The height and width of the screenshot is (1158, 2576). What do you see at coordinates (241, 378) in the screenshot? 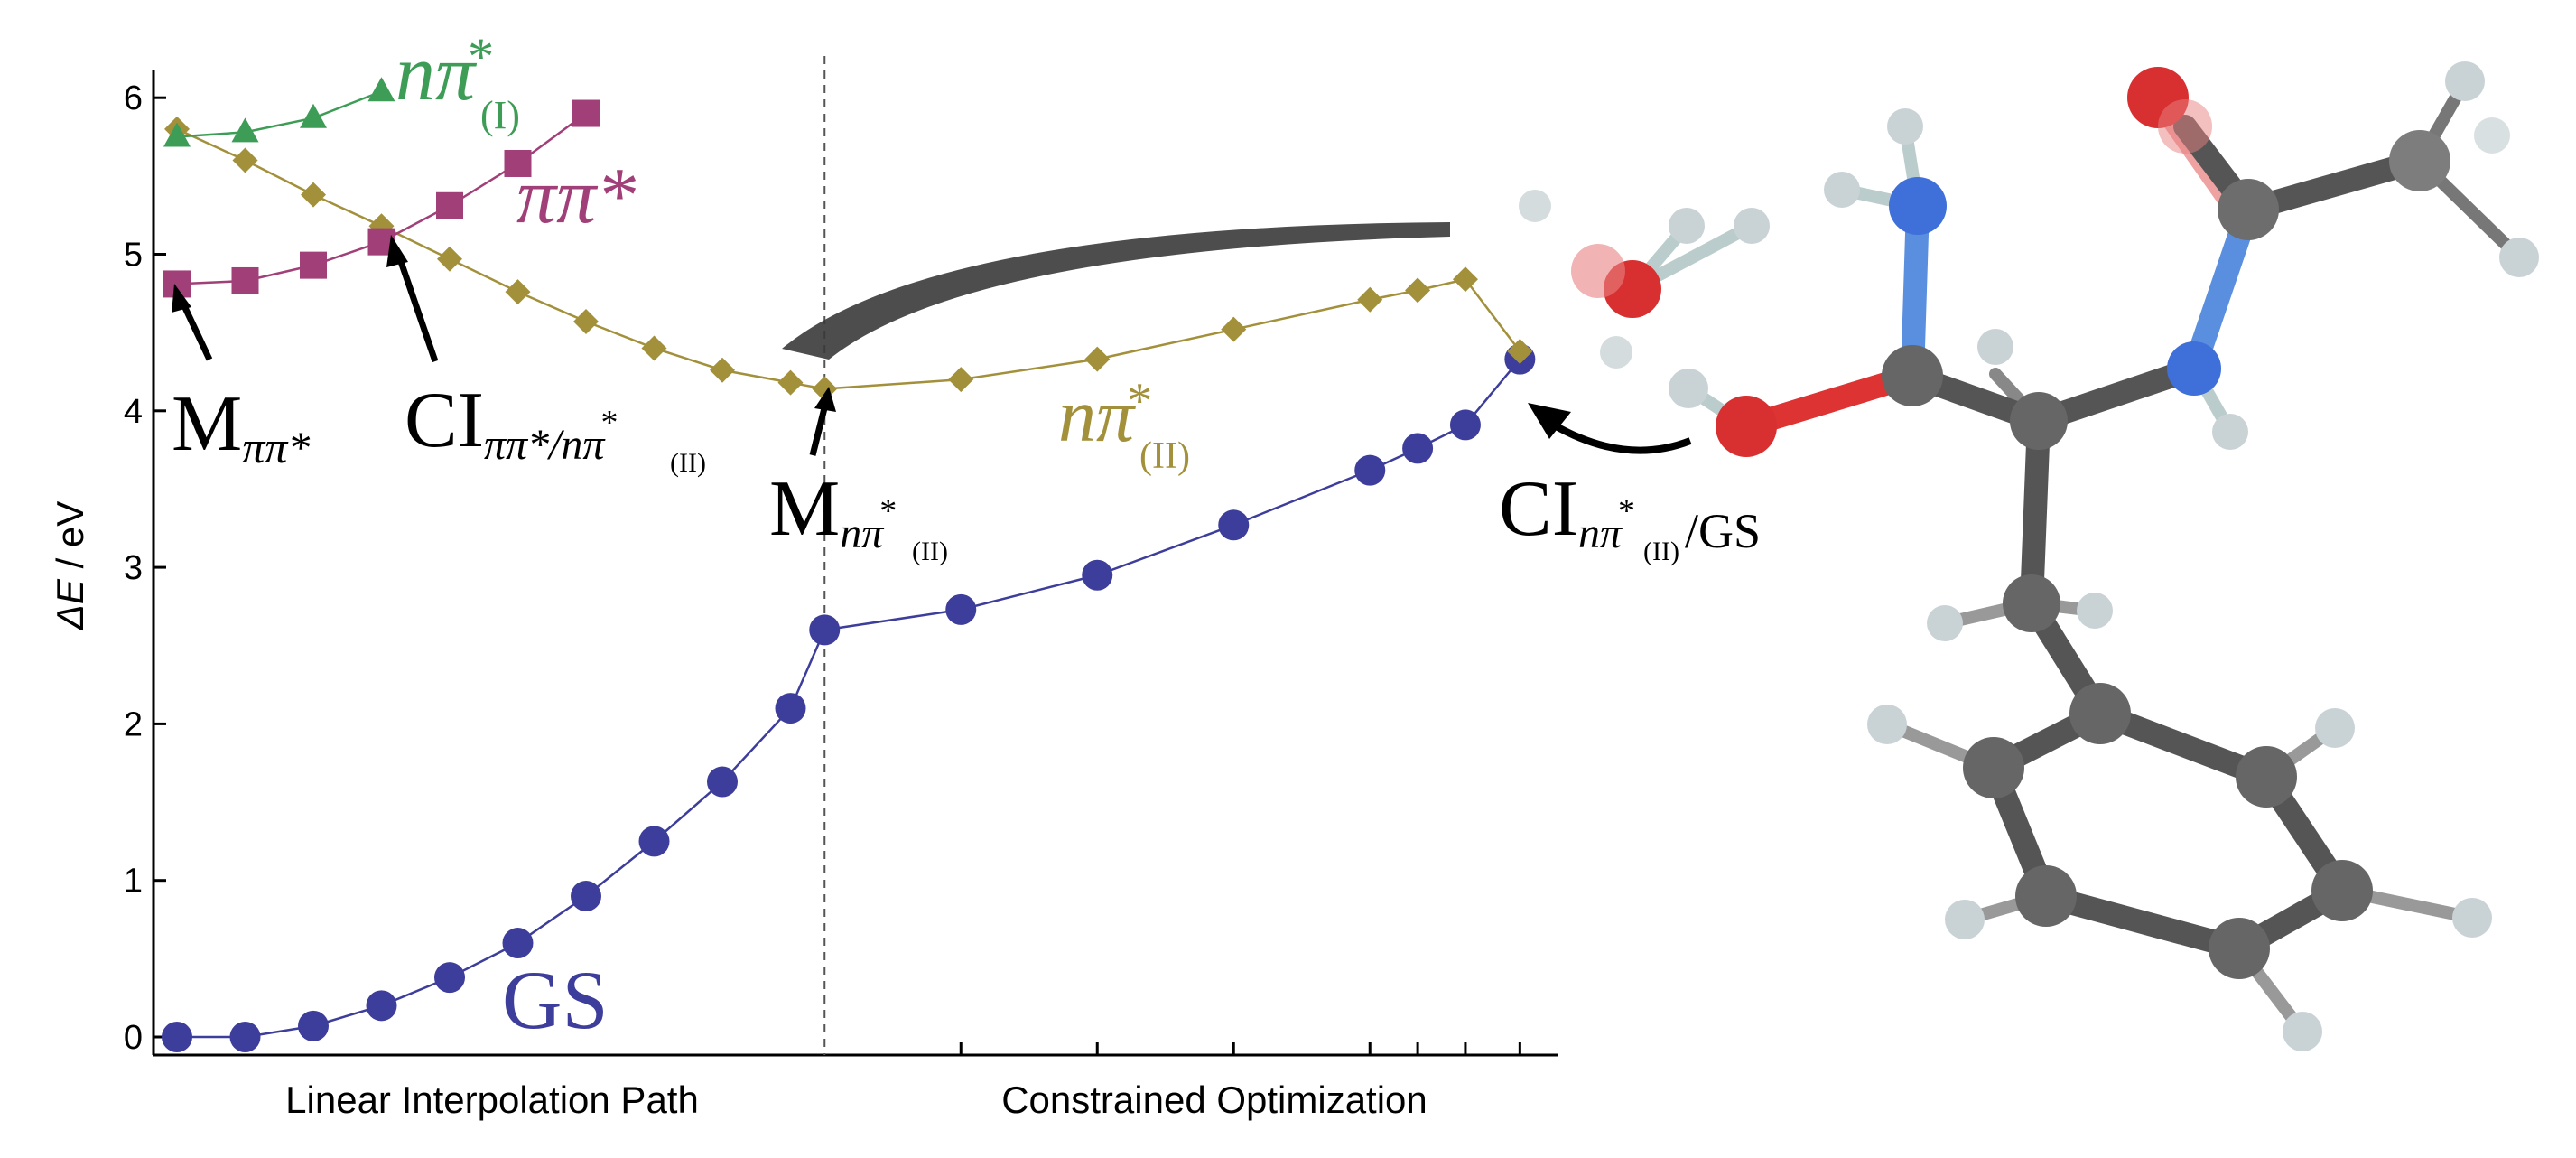
I see `annotation-m-pipi: Mππ*` at bounding box center [241, 378].